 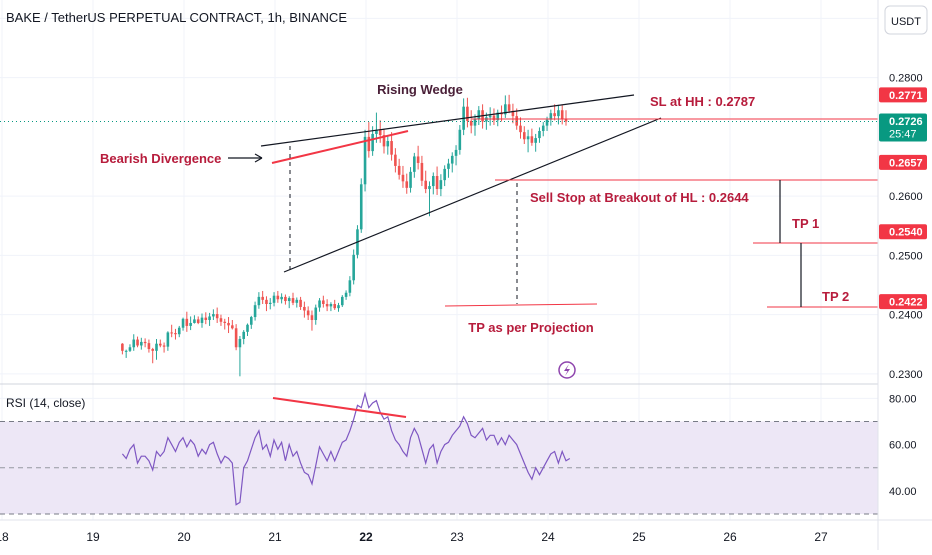 I want to click on divergence-arrow-head, so click(x=258, y=158).